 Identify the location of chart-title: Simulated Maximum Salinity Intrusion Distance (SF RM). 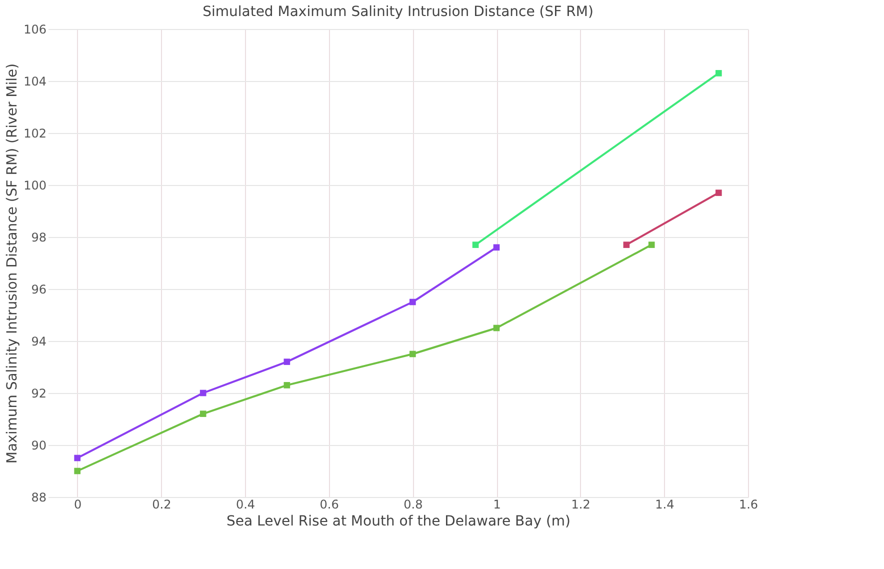
(398, 12).